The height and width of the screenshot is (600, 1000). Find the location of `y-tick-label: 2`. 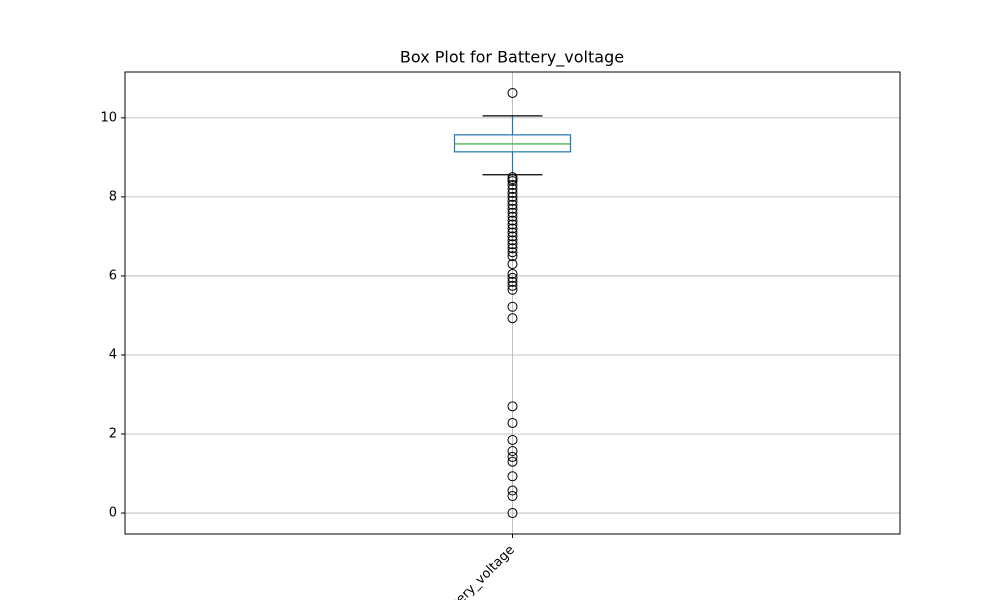

y-tick-label: 2 is located at coordinates (113, 434).